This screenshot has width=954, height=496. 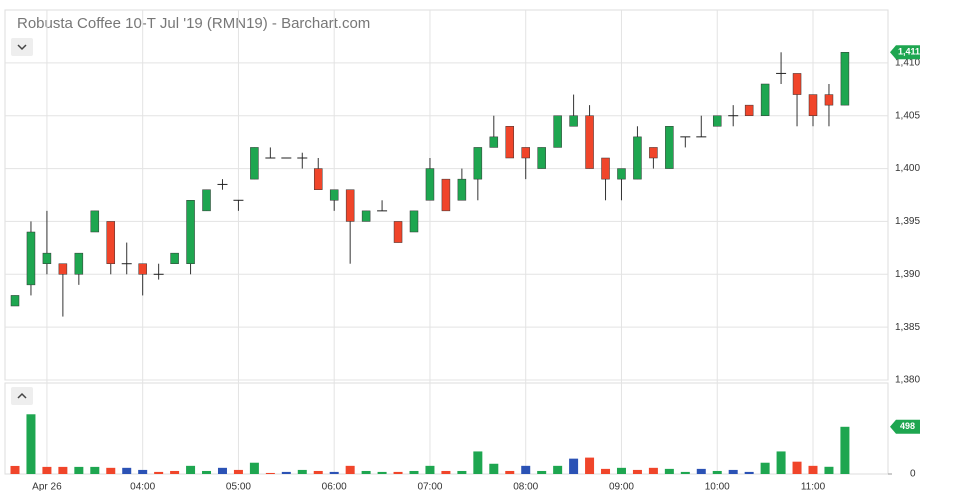 I want to click on y-tick-label: 1,380, so click(x=907, y=380).